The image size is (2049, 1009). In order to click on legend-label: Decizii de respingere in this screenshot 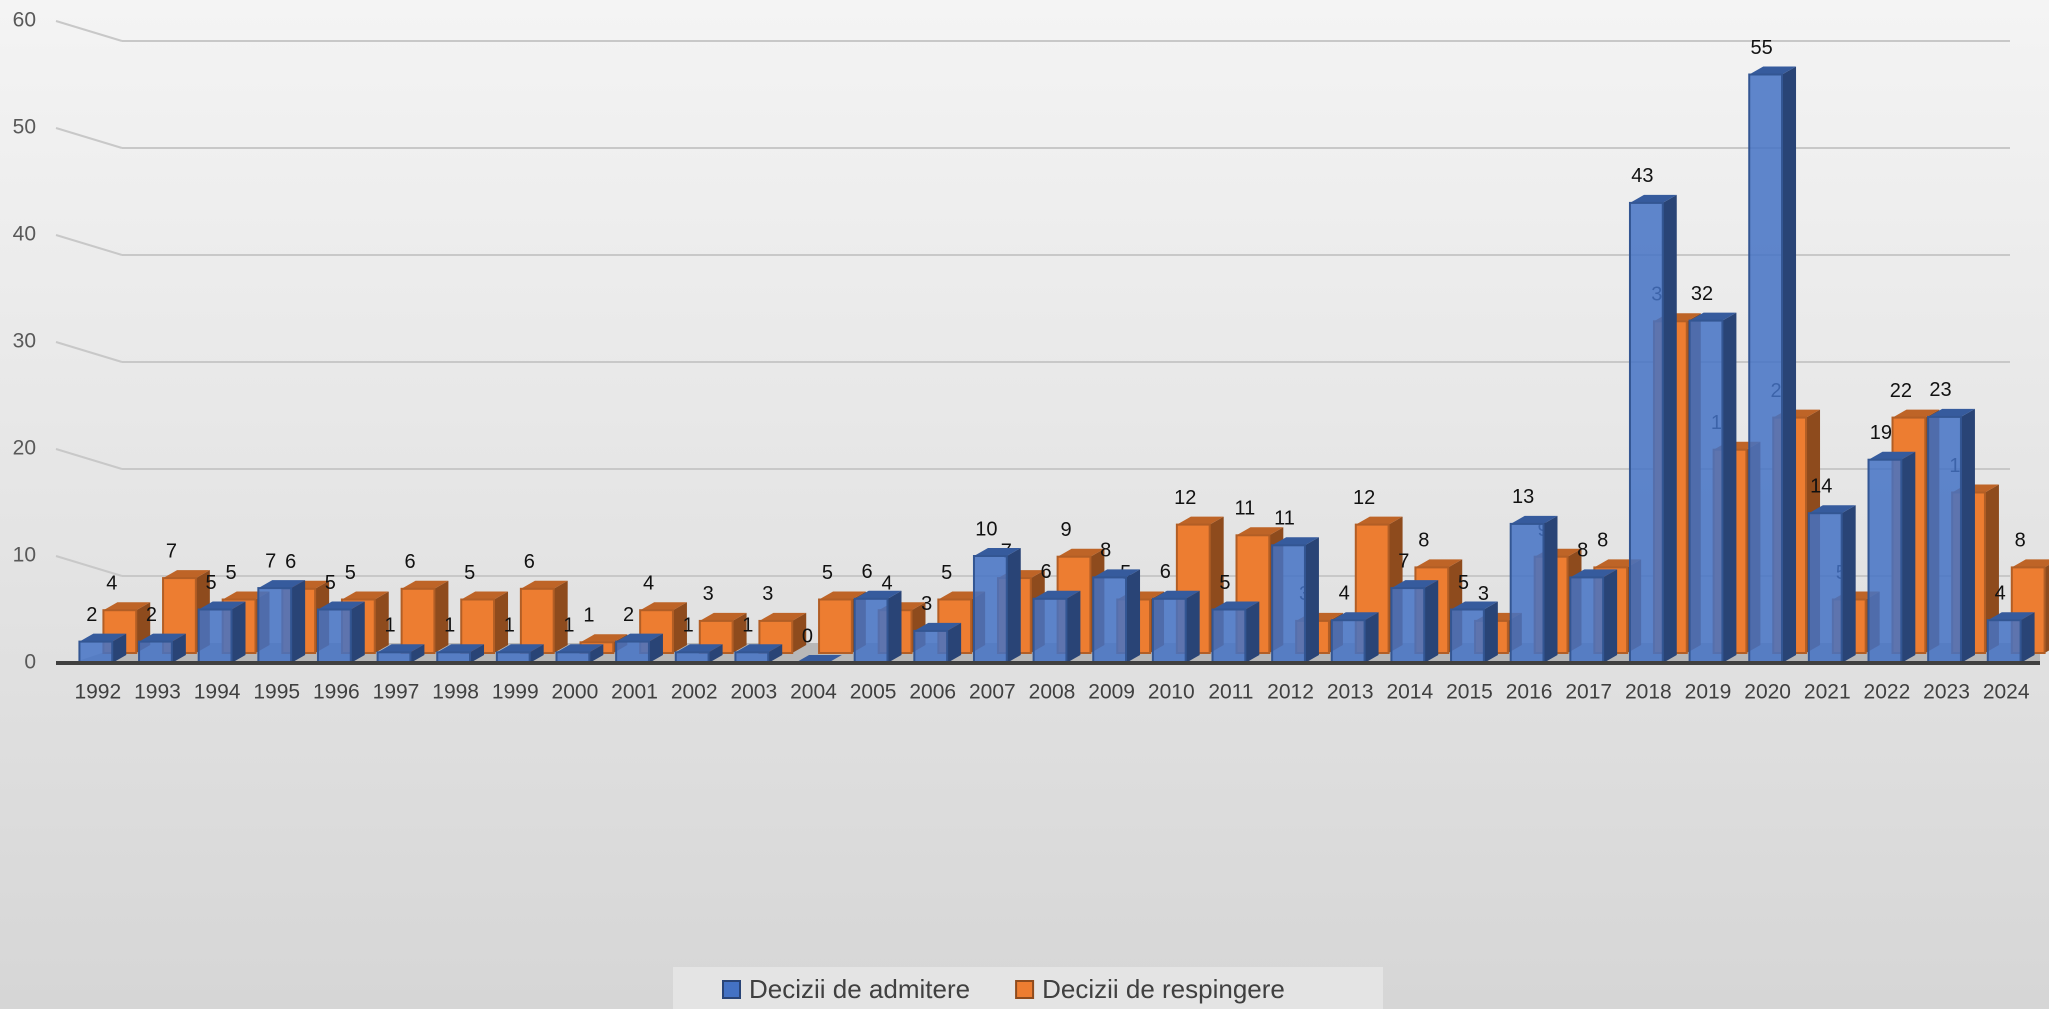, I will do `click(1163, 989)`.